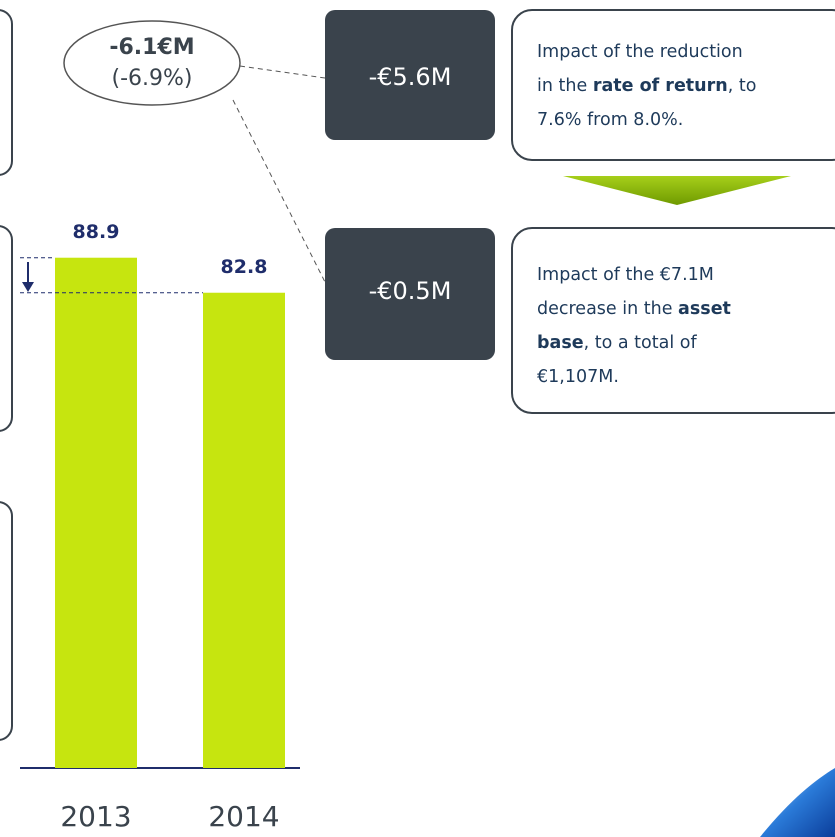 The height and width of the screenshot is (837, 835). What do you see at coordinates (607, 309) in the screenshot?
I see `explanation-segment: decrease in the` at bounding box center [607, 309].